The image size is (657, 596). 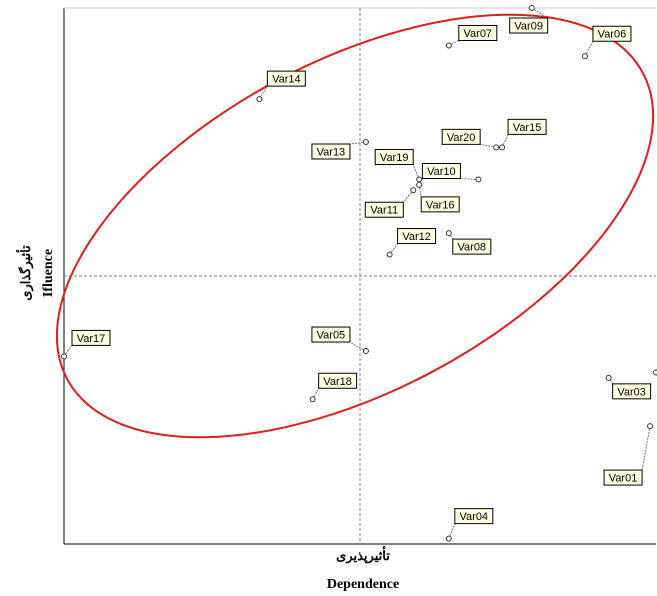 I want to click on data-point-var05, so click(x=365, y=351).